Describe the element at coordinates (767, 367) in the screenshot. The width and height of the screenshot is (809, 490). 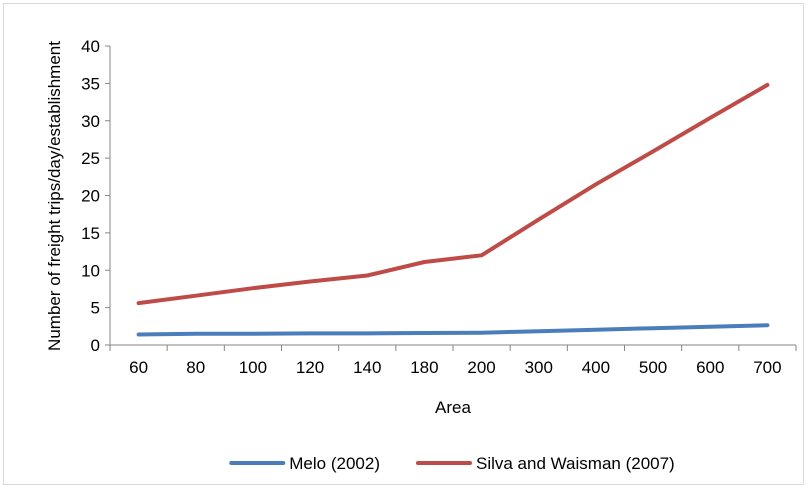
I see `x-tick-label: 700` at that location.